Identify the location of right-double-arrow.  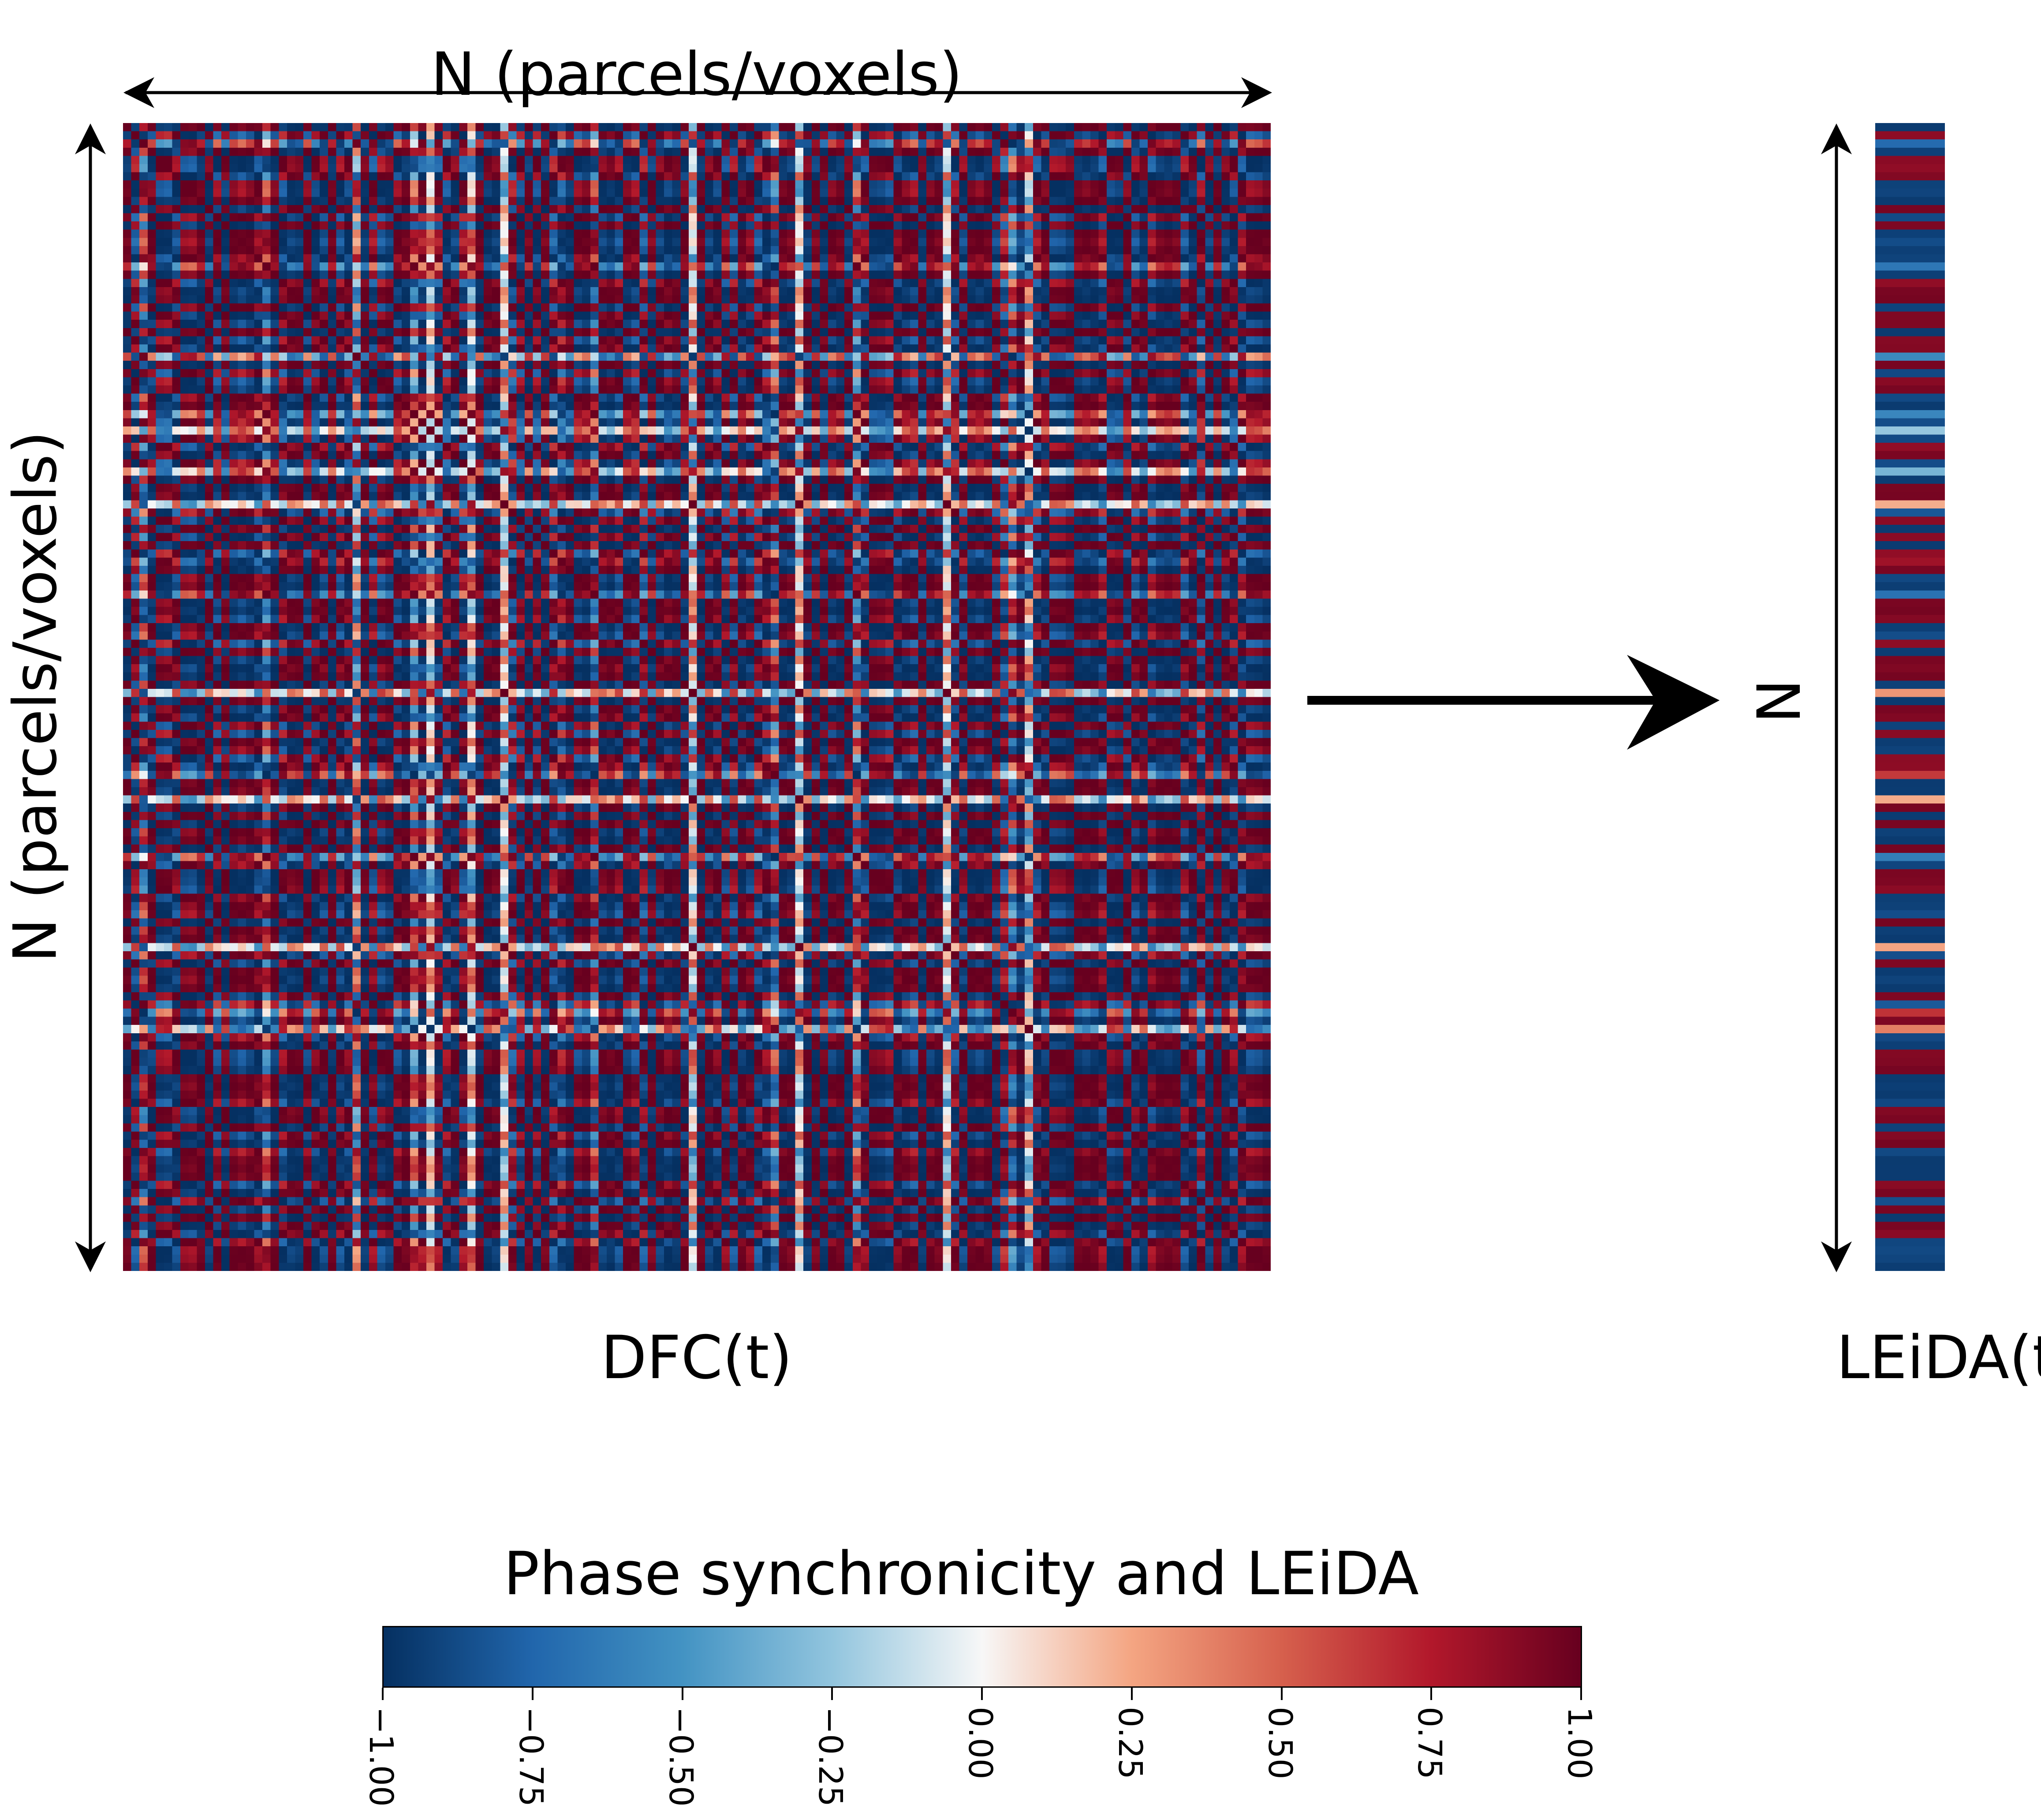
(1837, 697).